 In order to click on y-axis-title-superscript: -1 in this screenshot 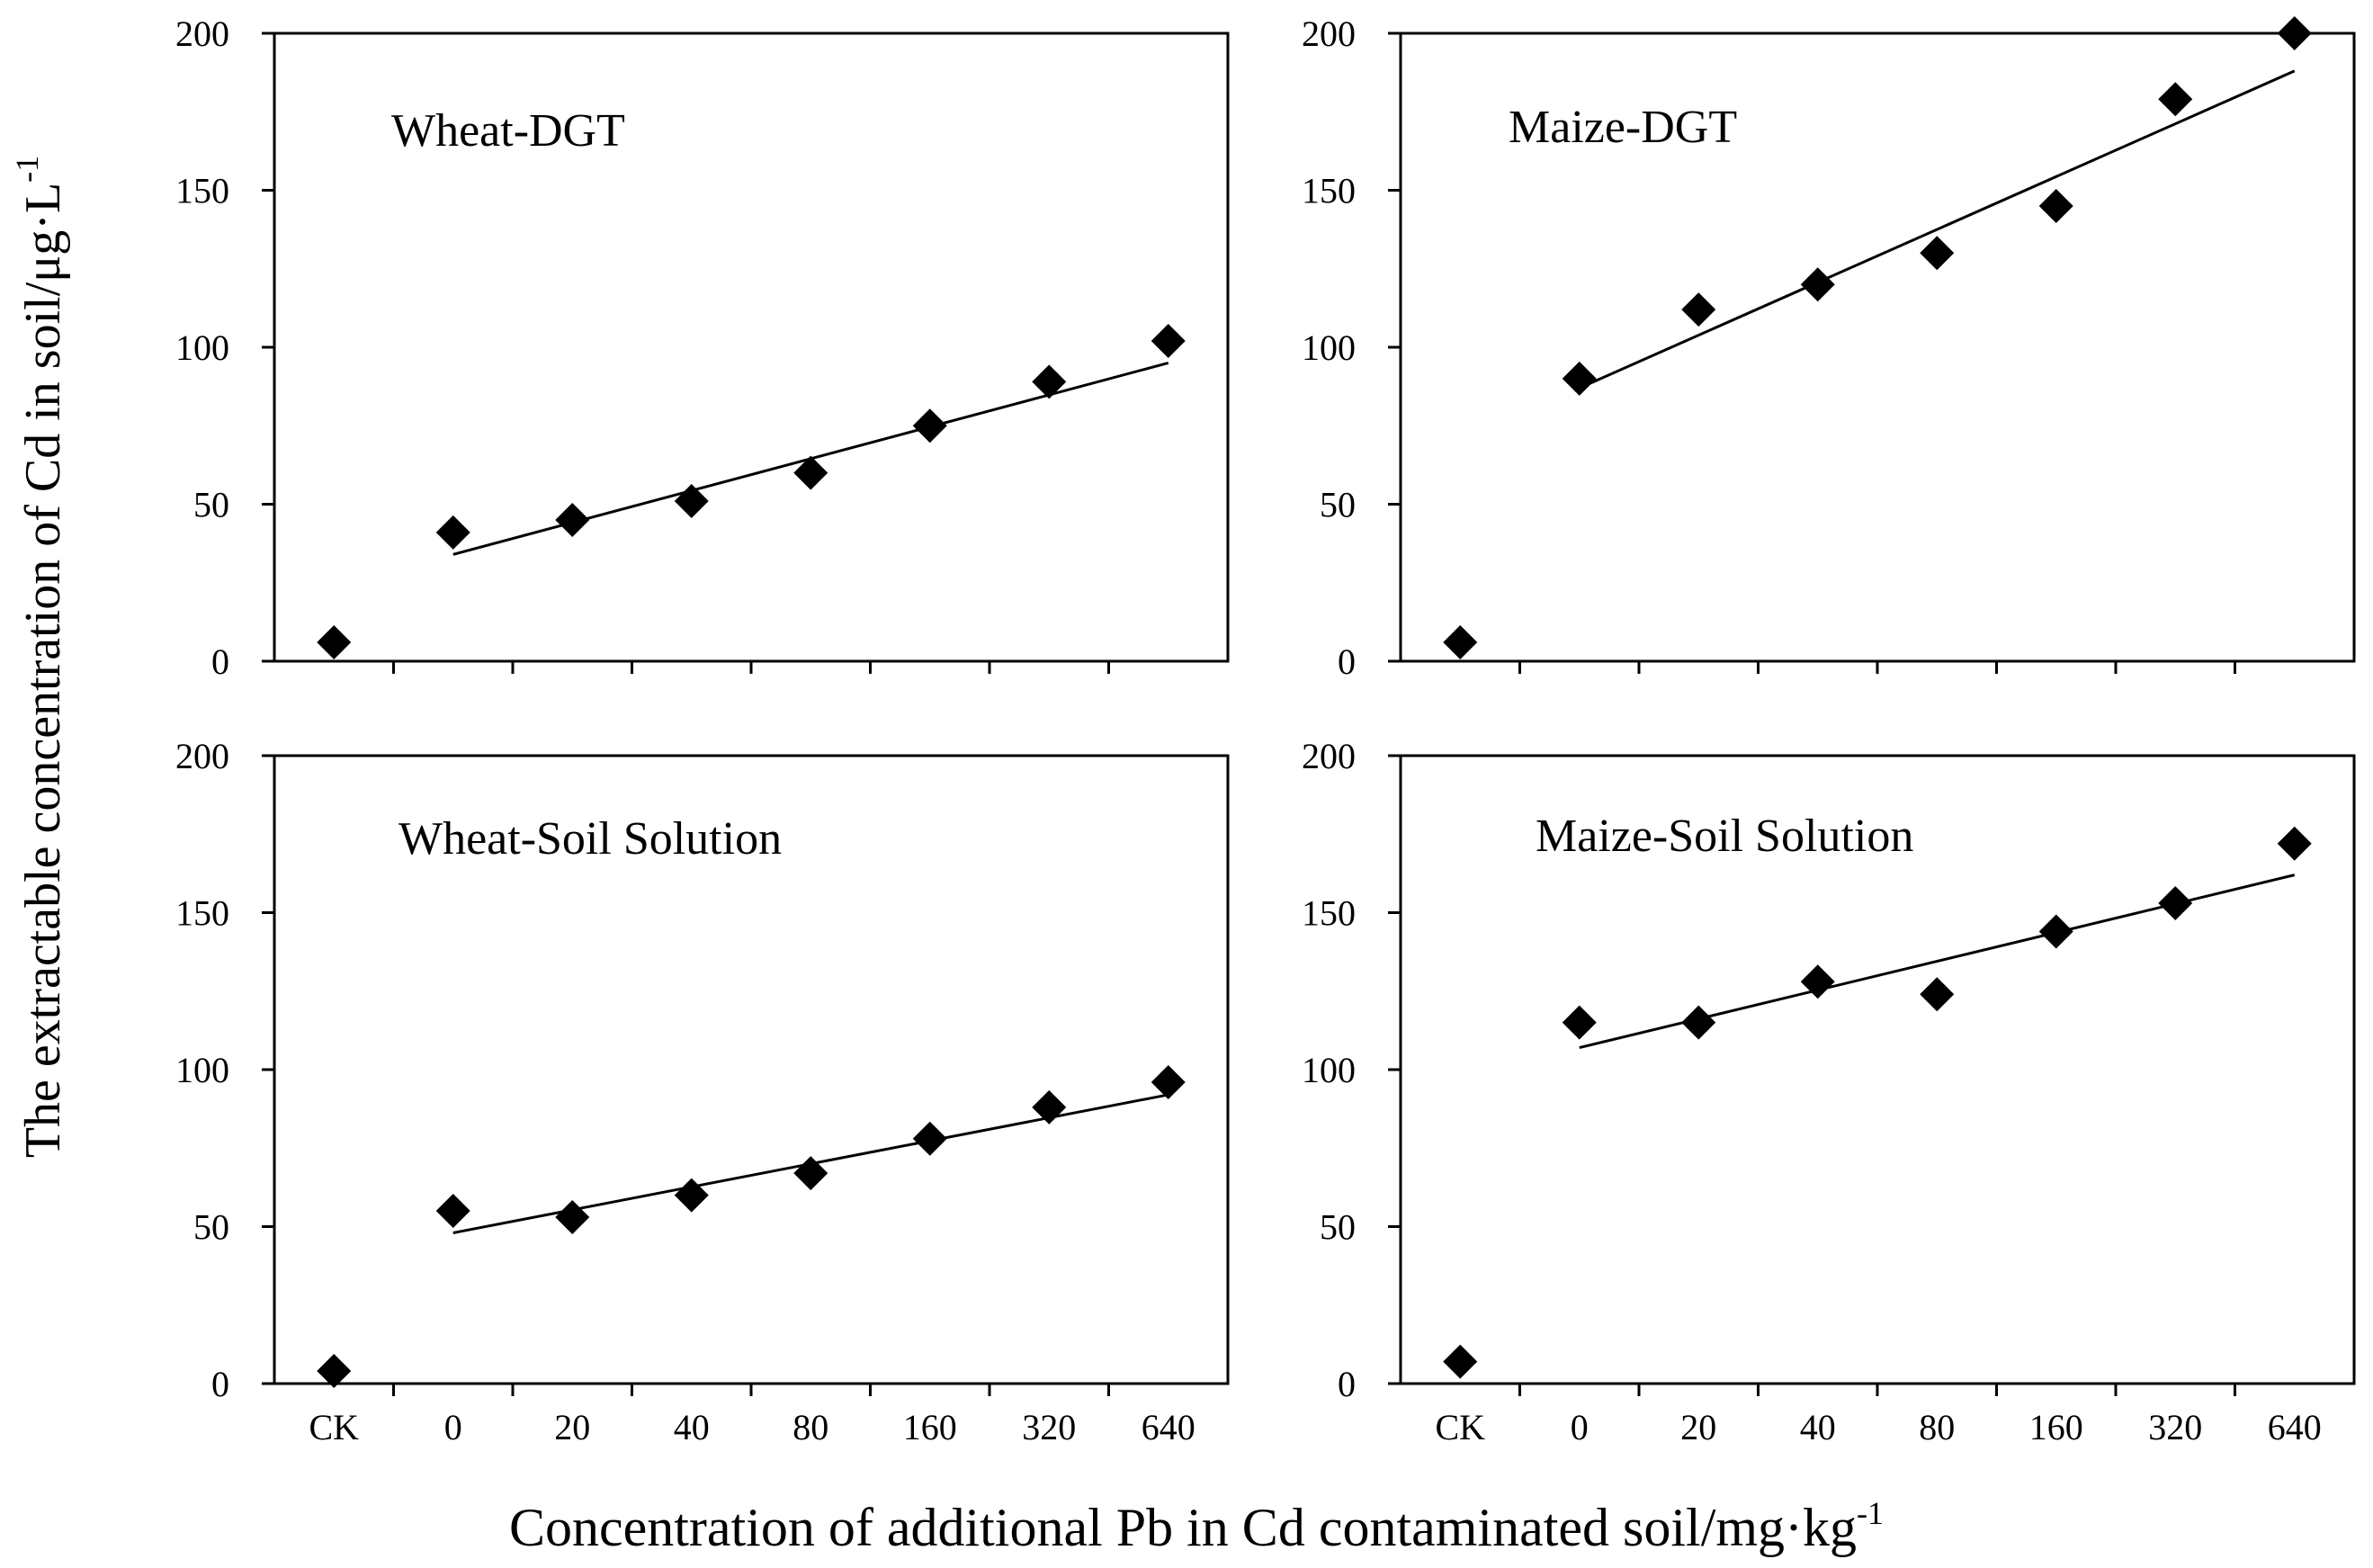, I will do `click(27, 169)`.